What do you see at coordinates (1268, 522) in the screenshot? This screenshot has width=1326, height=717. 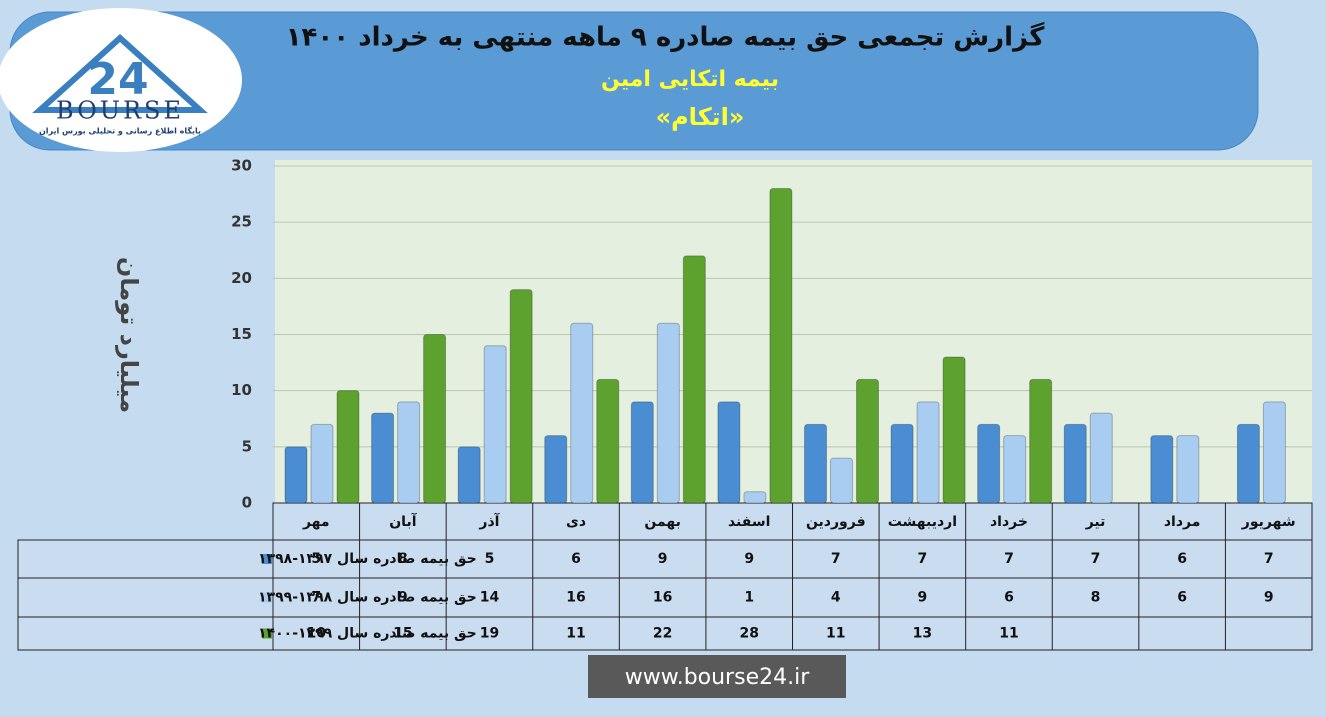 I see `x-tick-label: شهریور` at bounding box center [1268, 522].